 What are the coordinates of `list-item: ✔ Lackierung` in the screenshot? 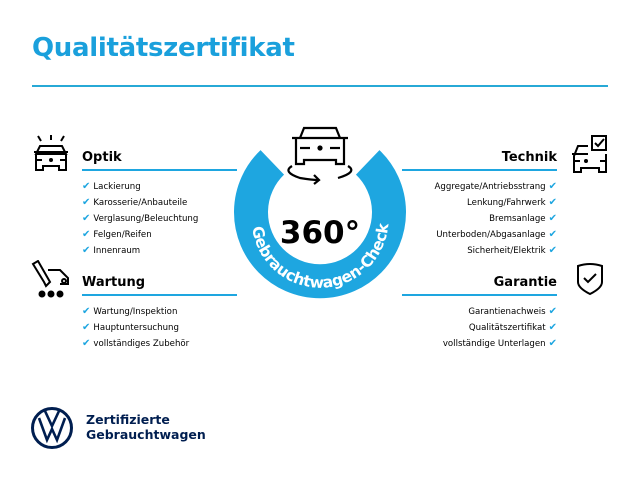 It's located at (140, 187).